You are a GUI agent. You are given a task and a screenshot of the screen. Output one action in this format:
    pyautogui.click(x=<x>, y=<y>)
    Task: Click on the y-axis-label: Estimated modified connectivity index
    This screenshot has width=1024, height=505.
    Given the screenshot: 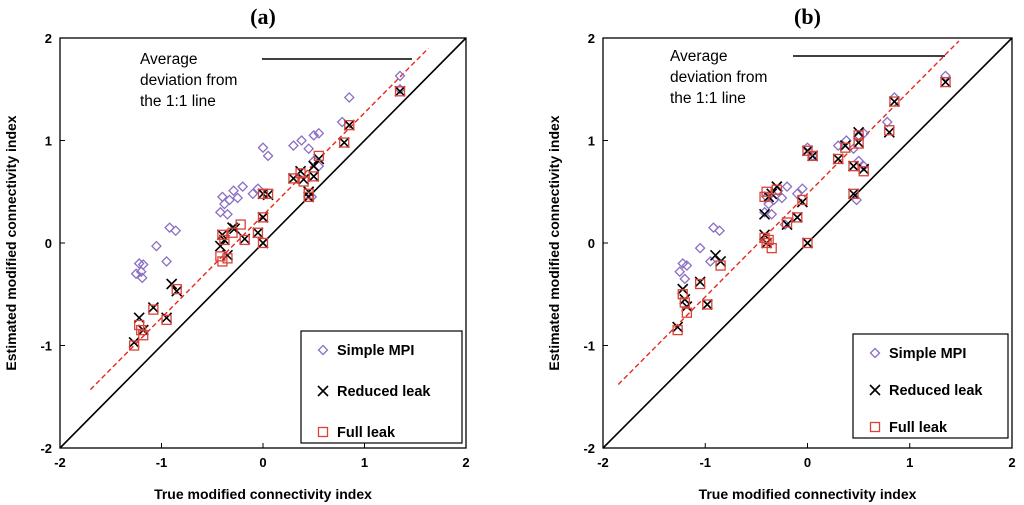 What is the action you would take?
    pyautogui.click(x=11, y=242)
    